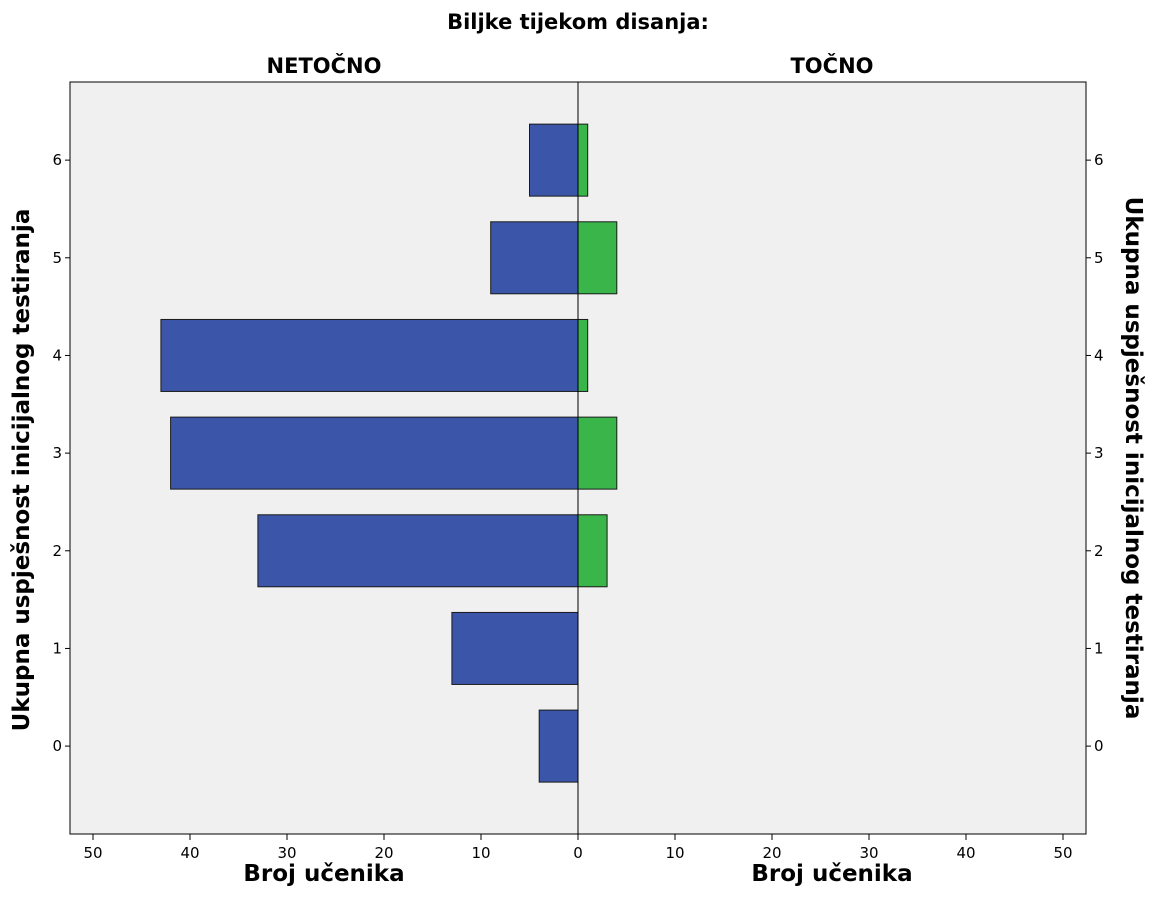  I want to click on x-tick-label-0: 50, so click(92, 853).